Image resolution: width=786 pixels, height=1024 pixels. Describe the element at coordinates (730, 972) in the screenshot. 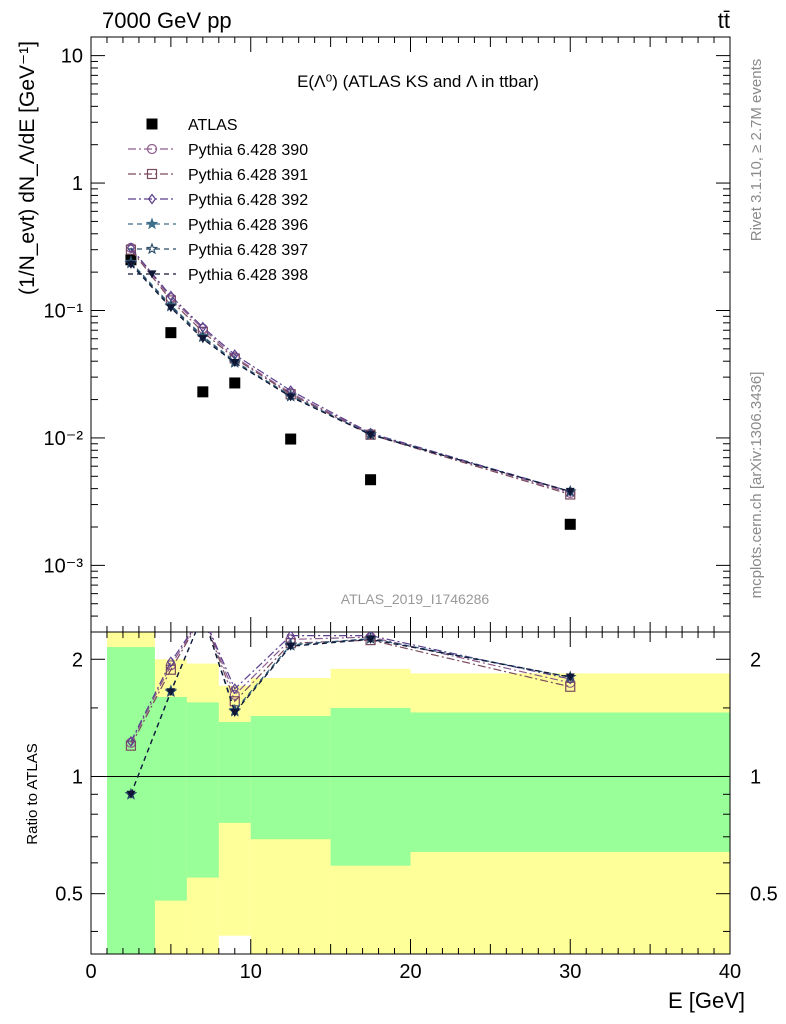

I see `x-tick-label: 40` at that location.